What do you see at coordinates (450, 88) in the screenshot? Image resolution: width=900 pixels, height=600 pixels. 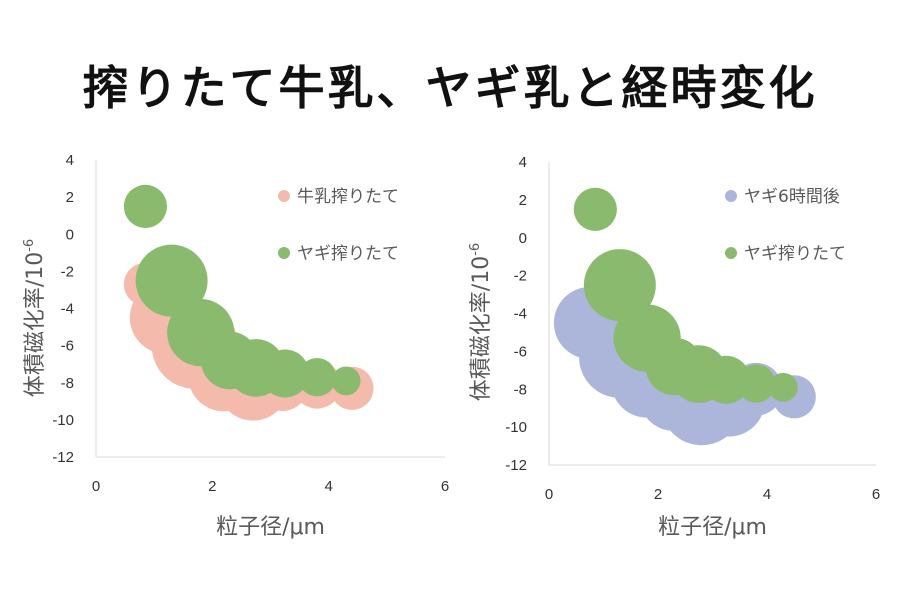 I see `page-title: 搾りたて牛乳、ヤギ乳と経時変化` at bounding box center [450, 88].